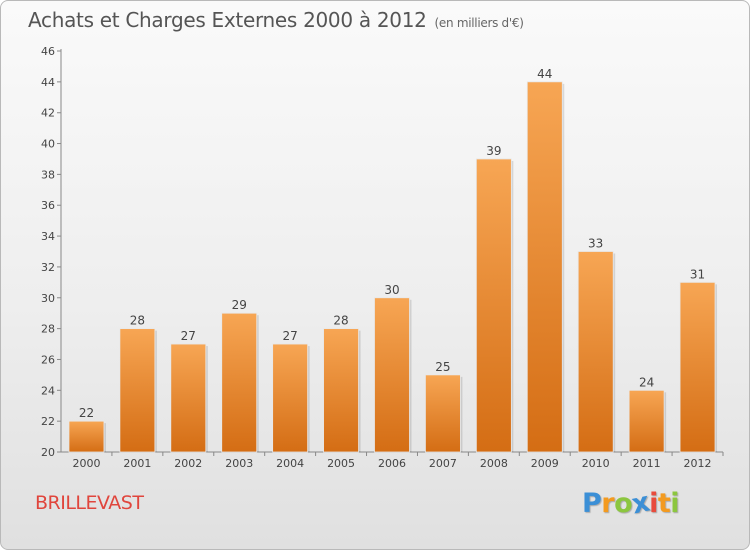  Describe the element at coordinates (239, 305) in the screenshot. I see `bar-value-label: 29` at that location.